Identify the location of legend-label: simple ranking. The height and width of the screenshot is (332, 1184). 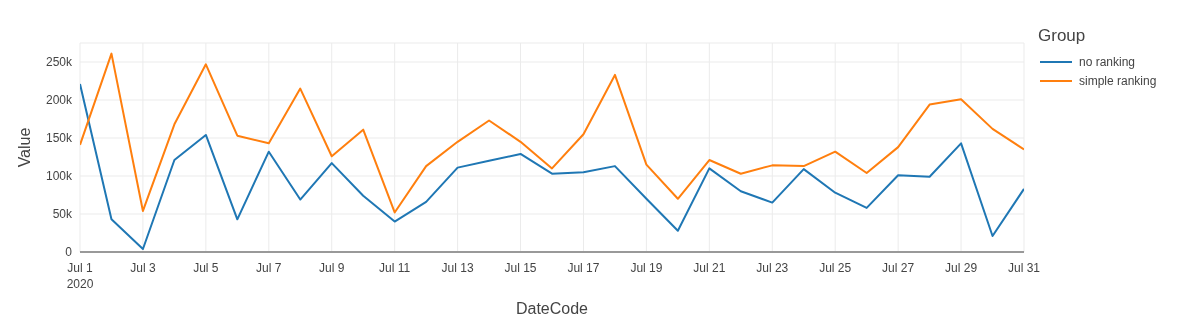
(1117, 81).